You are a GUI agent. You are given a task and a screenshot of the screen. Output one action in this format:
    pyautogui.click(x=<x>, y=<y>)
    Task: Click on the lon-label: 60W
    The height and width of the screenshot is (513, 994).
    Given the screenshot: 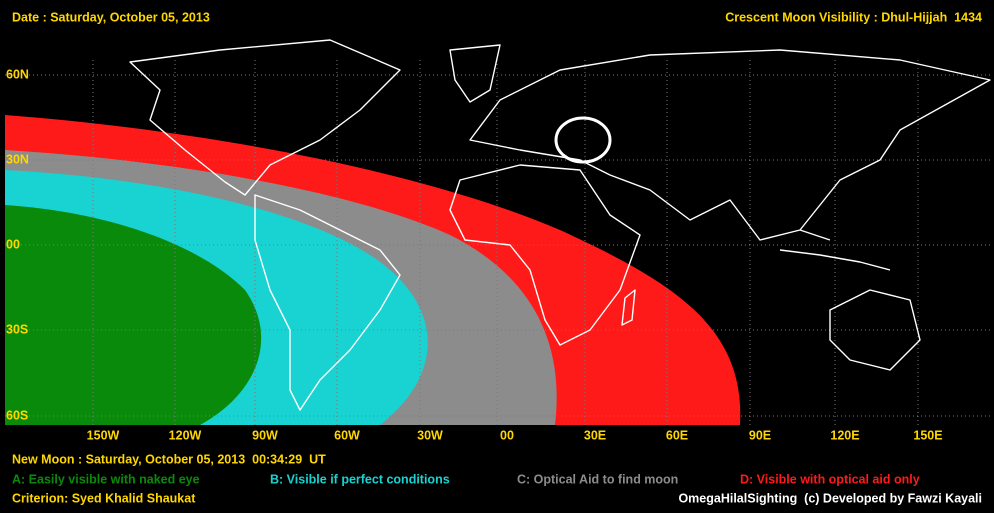 What is the action you would take?
    pyautogui.click(x=347, y=435)
    